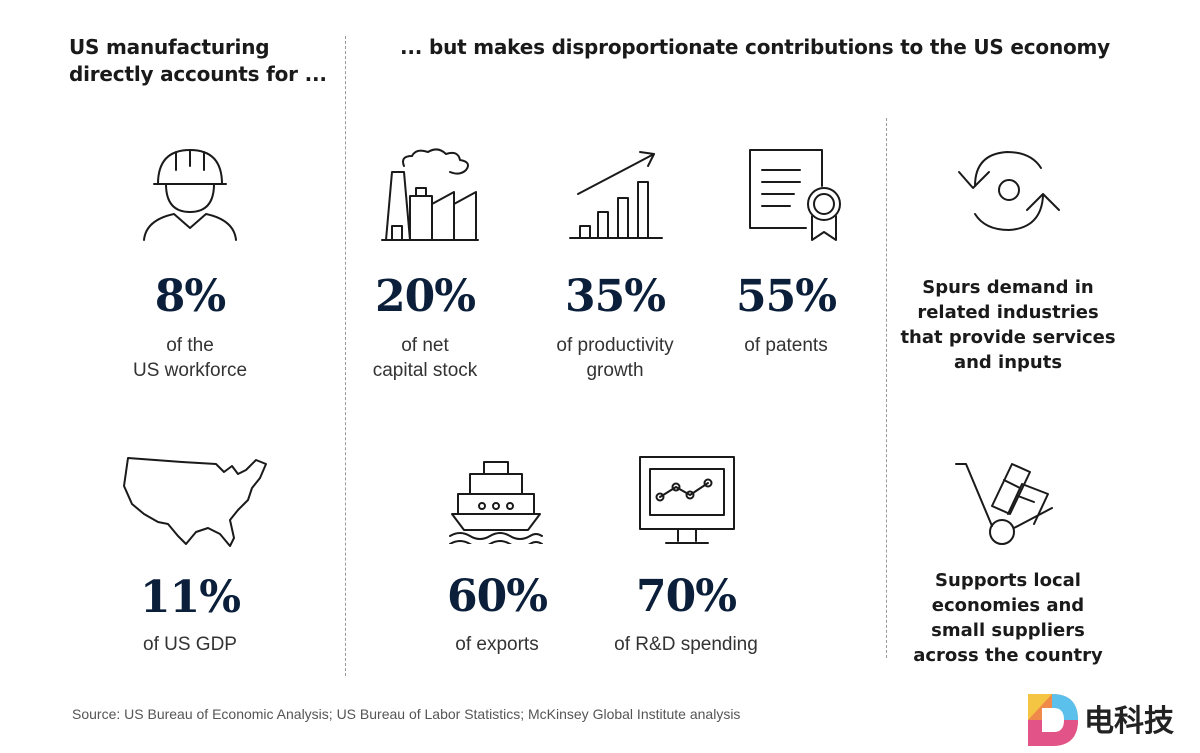 Image resolution: width=1200 pixels, height=753 pixels. I want to click on stat-value-capital: 20%, so click(425, 296).